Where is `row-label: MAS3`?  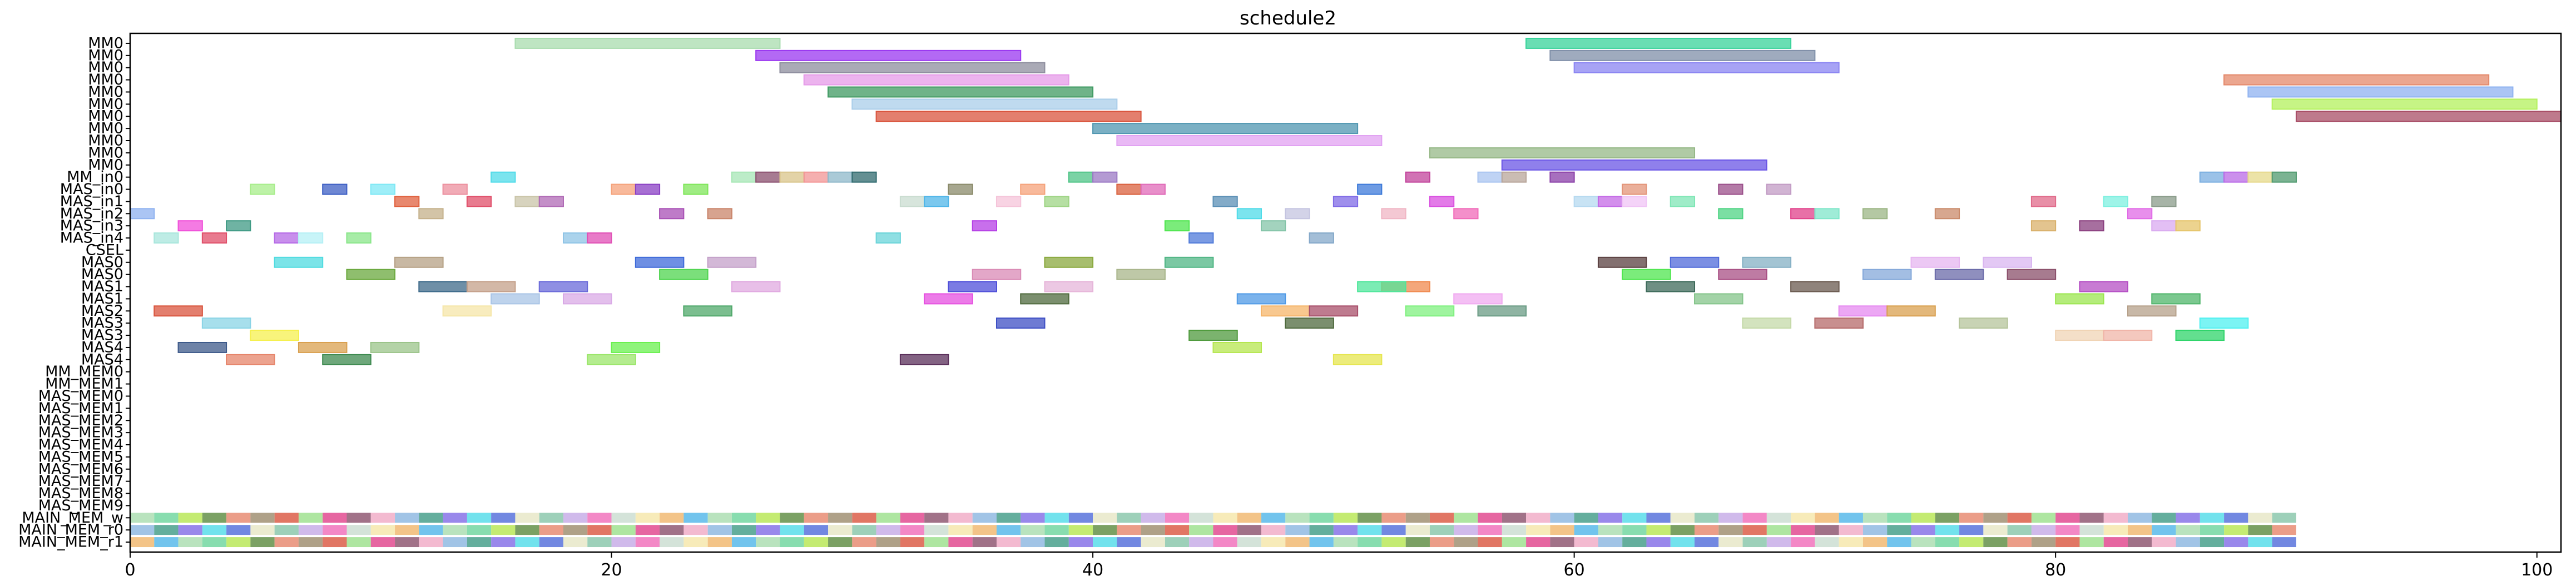
row-label: MAS3 is located at coordinates (102, 335).